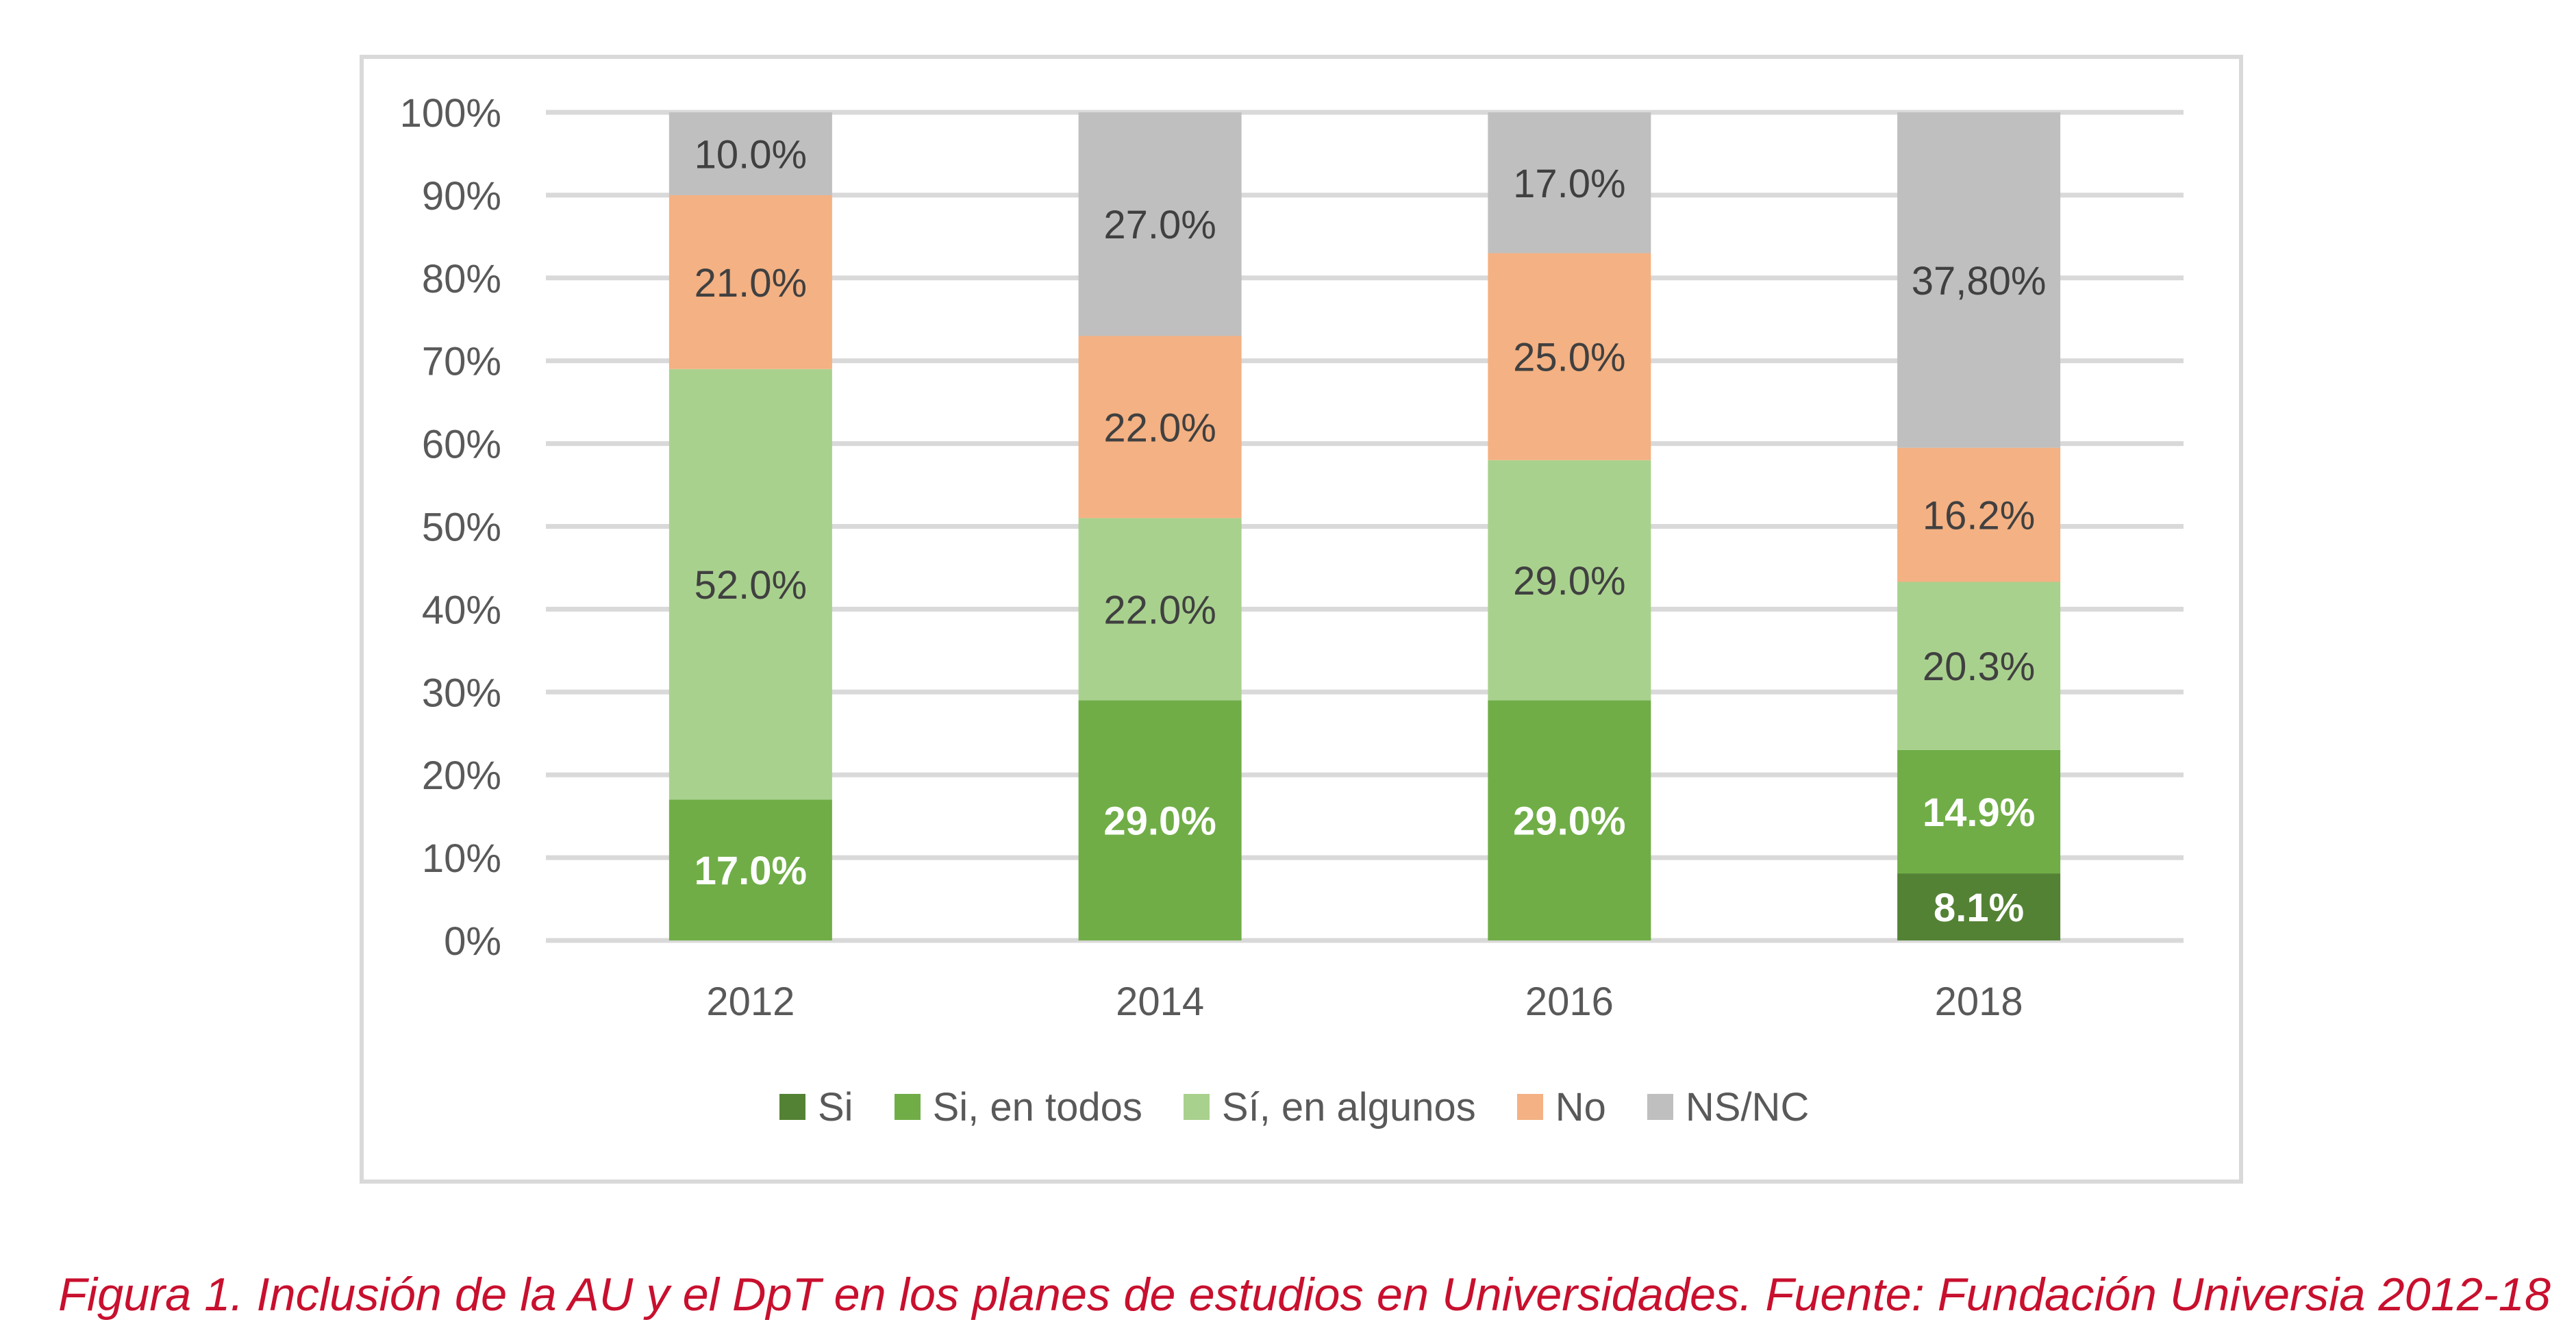 The height and width of the screenshot is (1335, 2576). What do you see at coordinates (461, 775) in the screenshot?
I see `y-tick-label: 20%` at bounding box center [461, 775].